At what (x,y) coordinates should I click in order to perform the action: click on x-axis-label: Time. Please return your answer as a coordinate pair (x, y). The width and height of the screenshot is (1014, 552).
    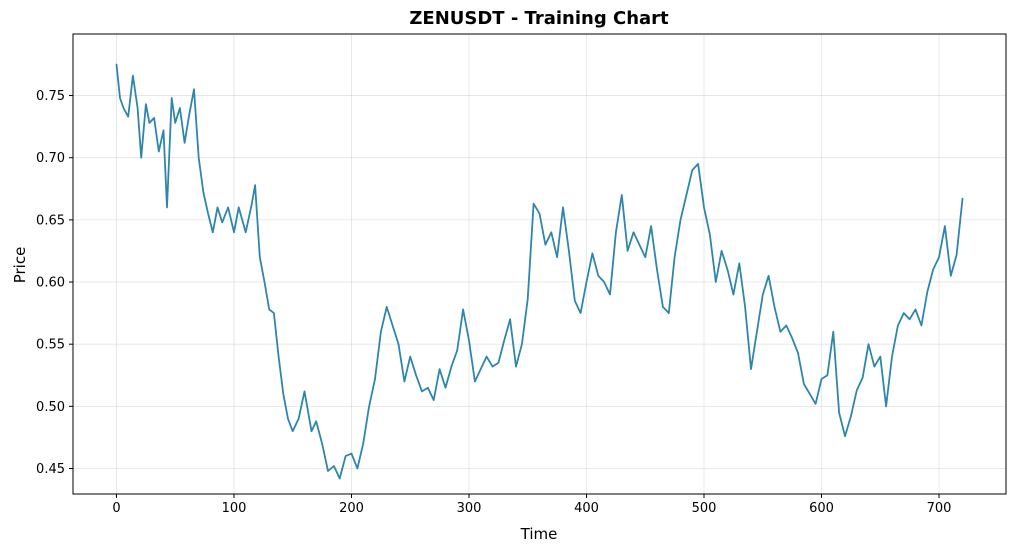
    Looking at the image, I should click on (539, 534).